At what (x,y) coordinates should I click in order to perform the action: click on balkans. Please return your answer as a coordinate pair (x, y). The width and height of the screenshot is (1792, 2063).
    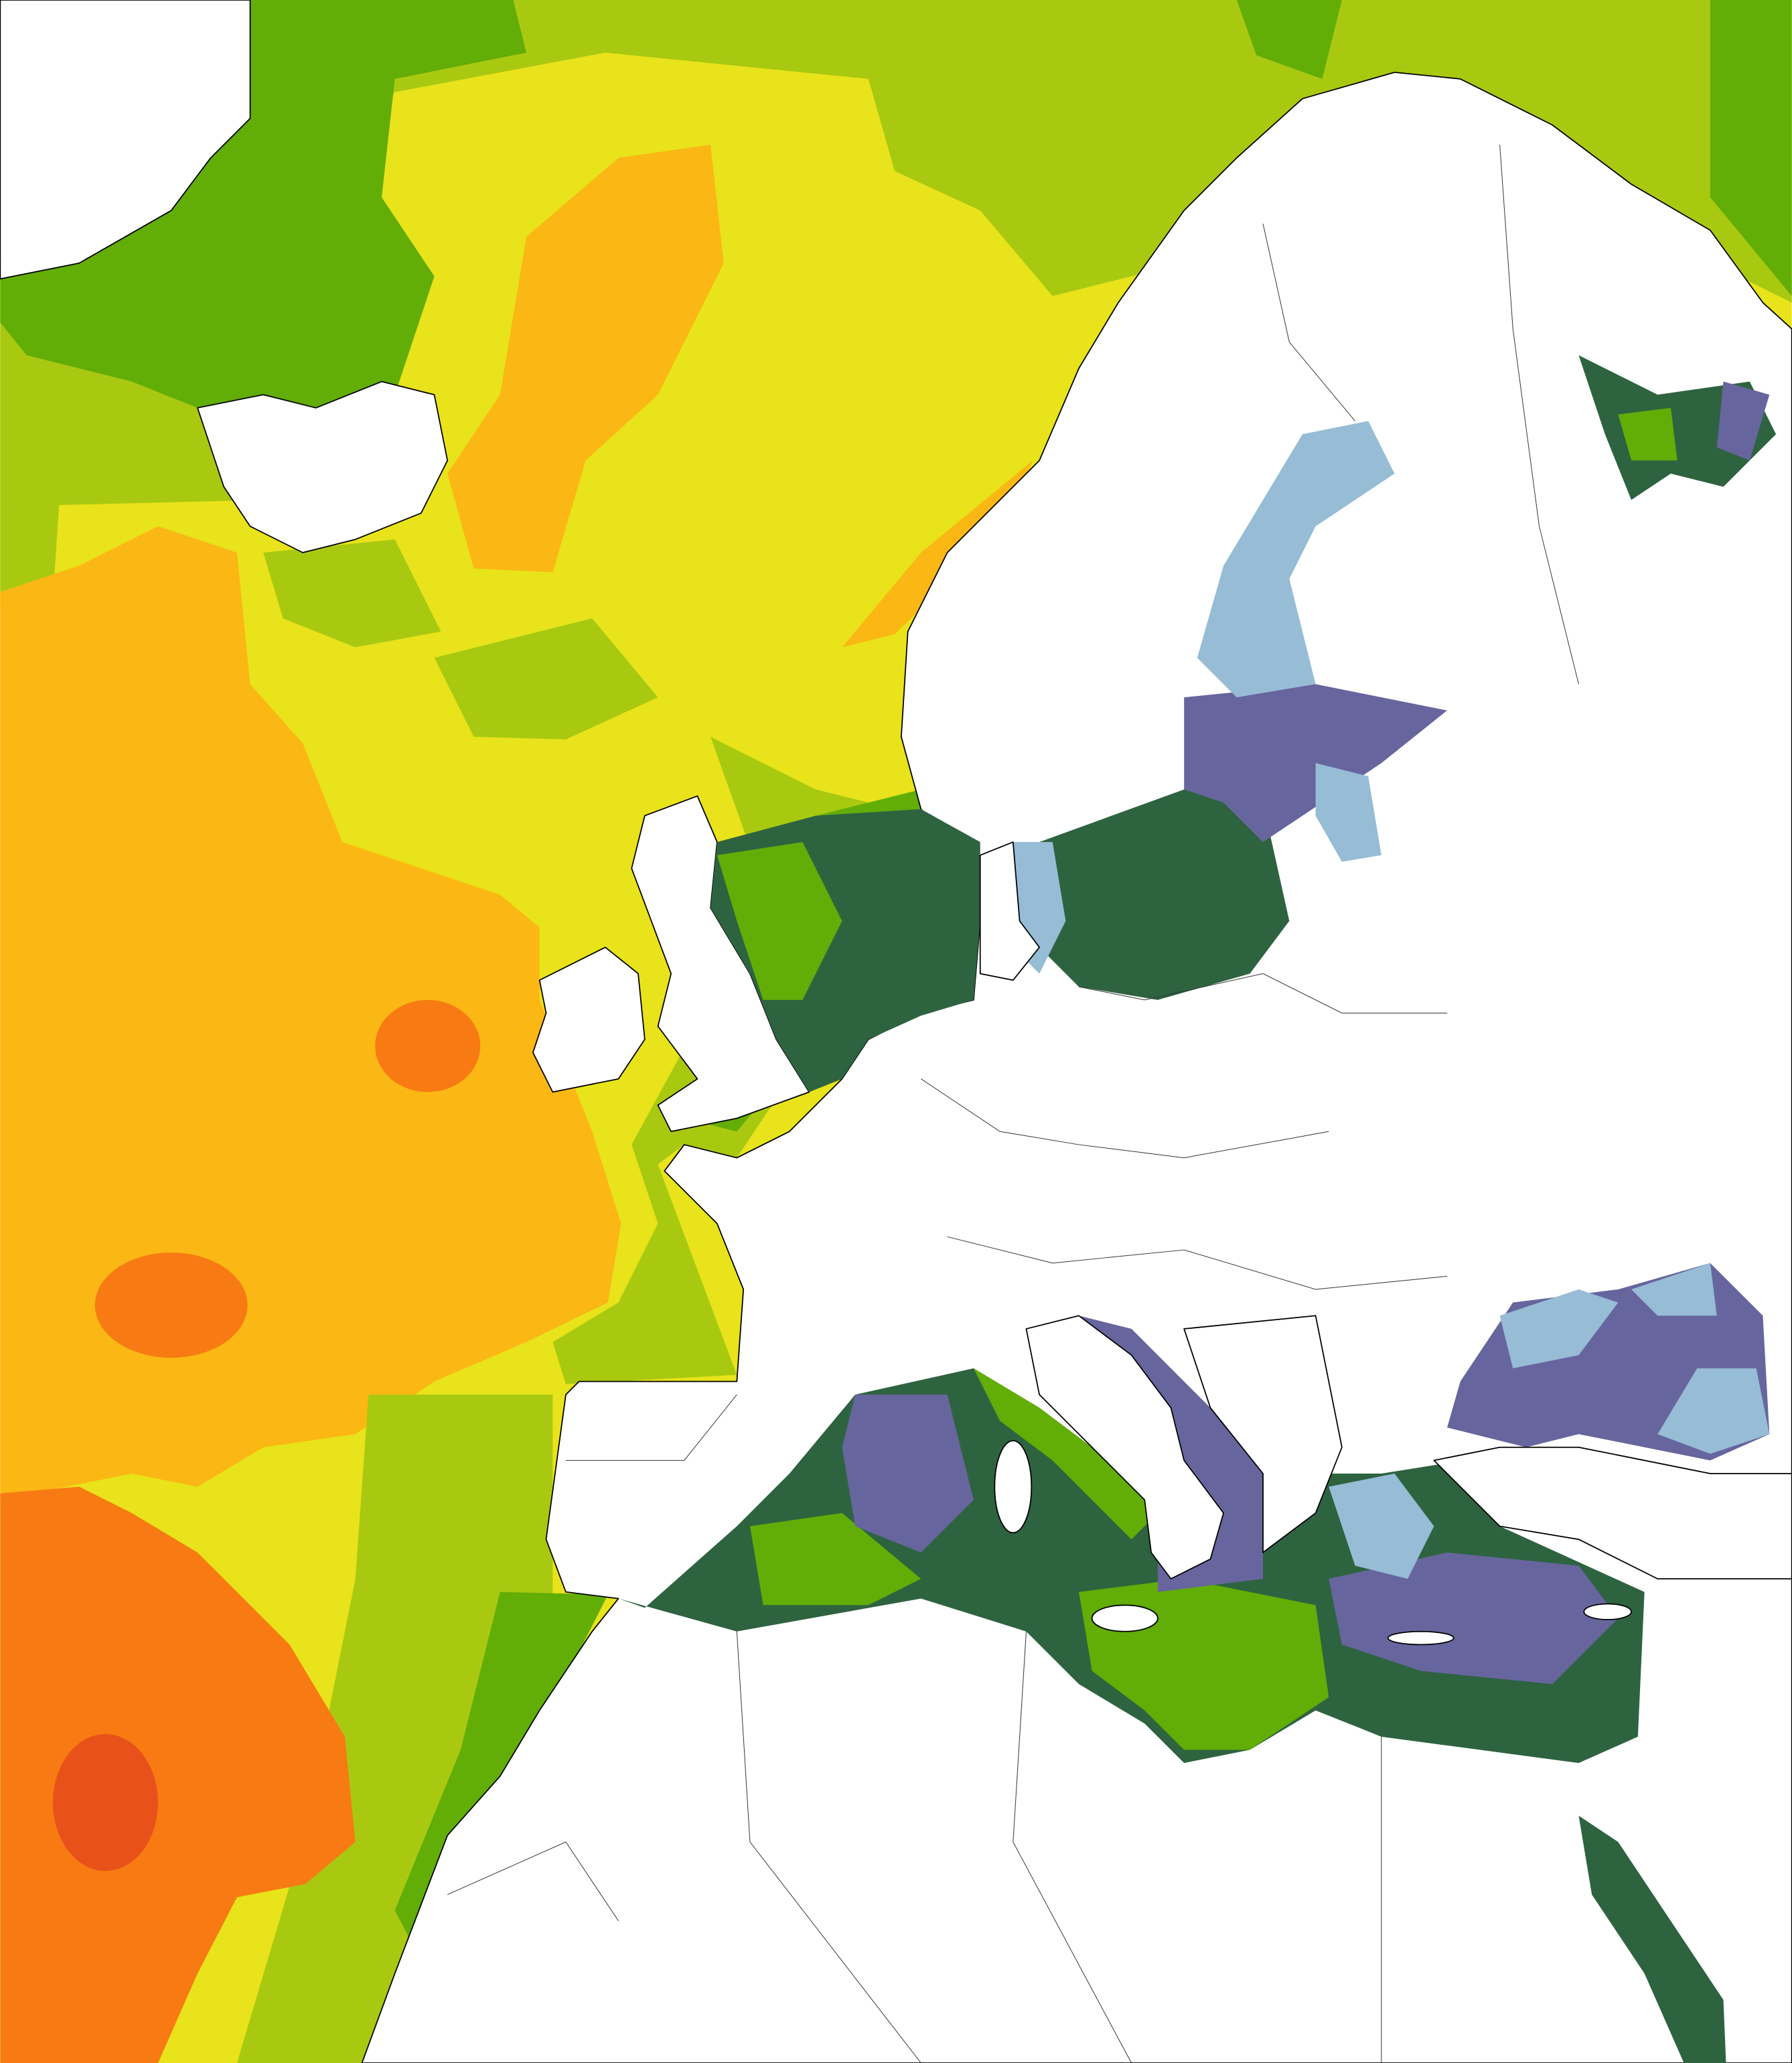
    Looking at the image, I should click on (1263, 1434).